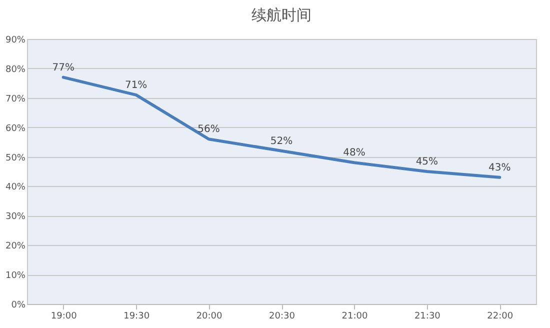 This screenshot has height=328, width=550. Describe the element at coordinates (355, 317) in the screenshot. I see `x-tick-label: 21:00` at that location.